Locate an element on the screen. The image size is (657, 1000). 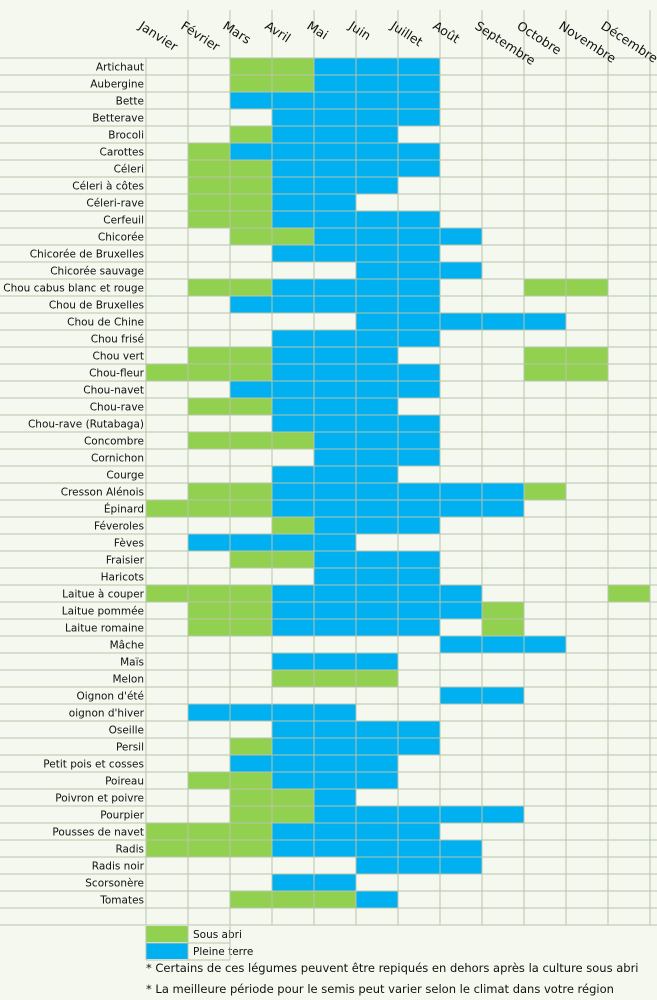
row-label: Céleri is located at coordinates (129, 170).